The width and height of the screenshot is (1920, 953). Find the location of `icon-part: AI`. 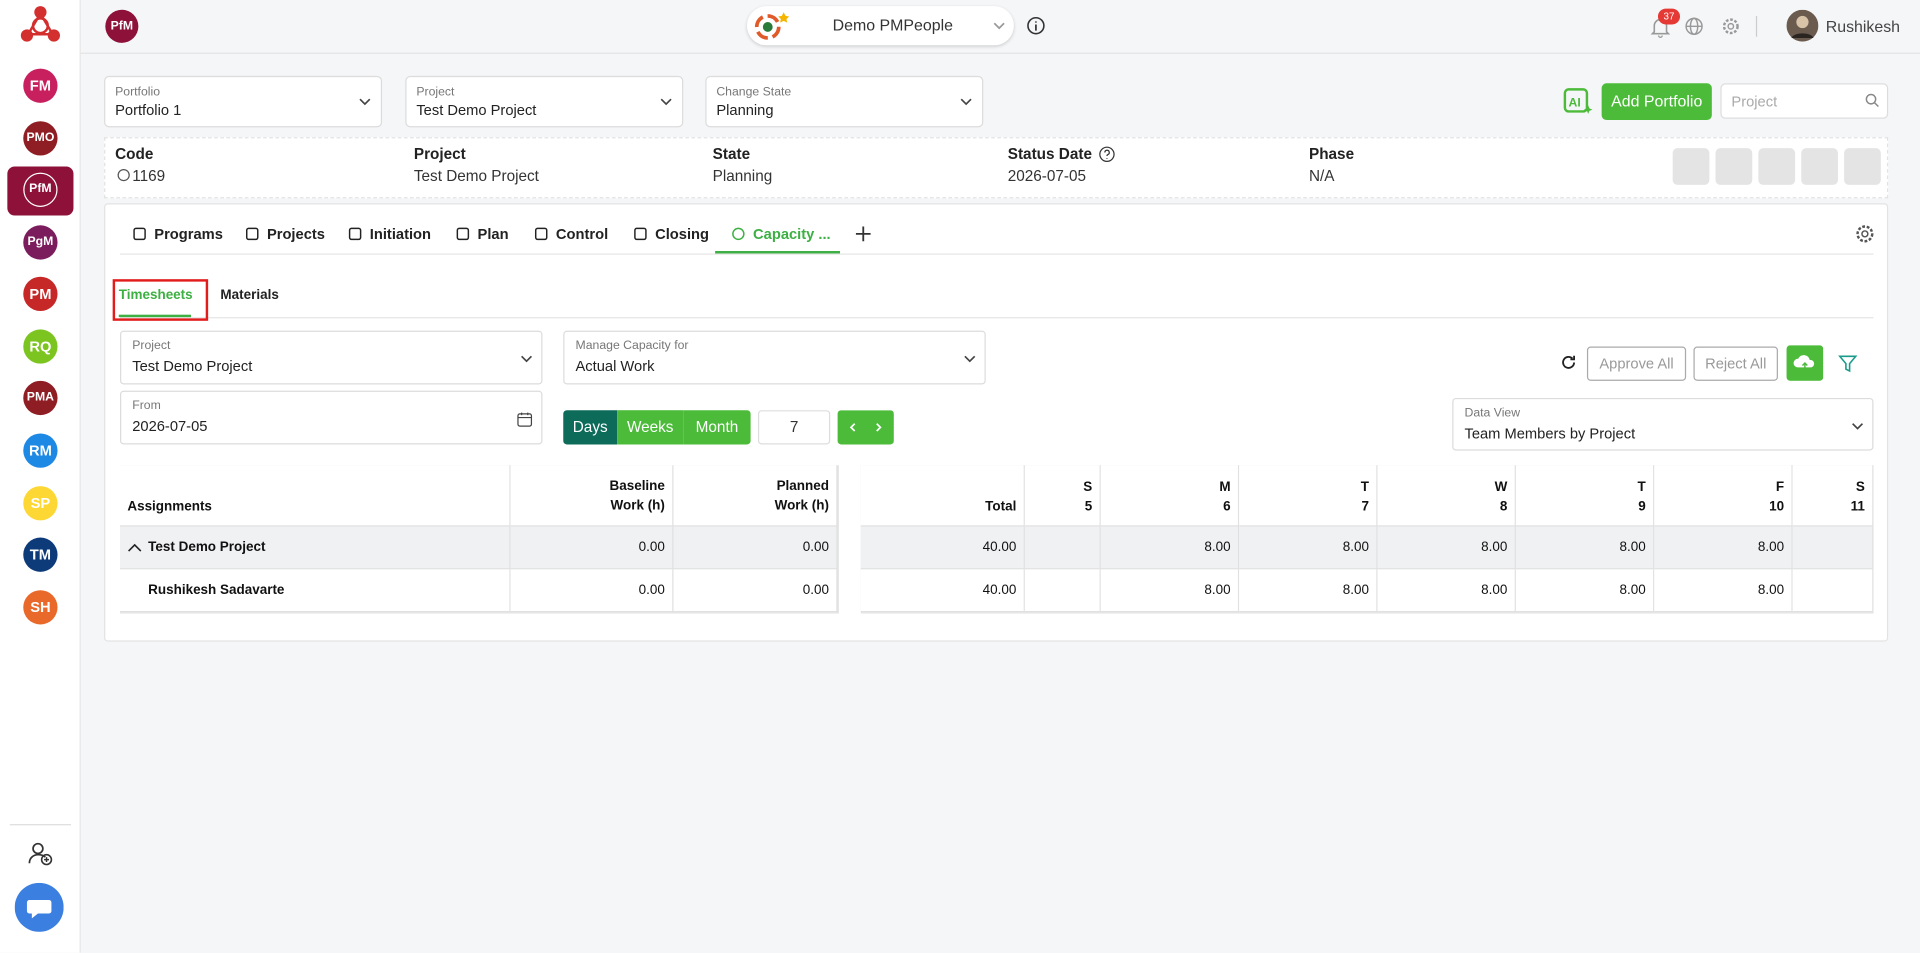

icon-part: AI is located at coordinates (1575, 103).